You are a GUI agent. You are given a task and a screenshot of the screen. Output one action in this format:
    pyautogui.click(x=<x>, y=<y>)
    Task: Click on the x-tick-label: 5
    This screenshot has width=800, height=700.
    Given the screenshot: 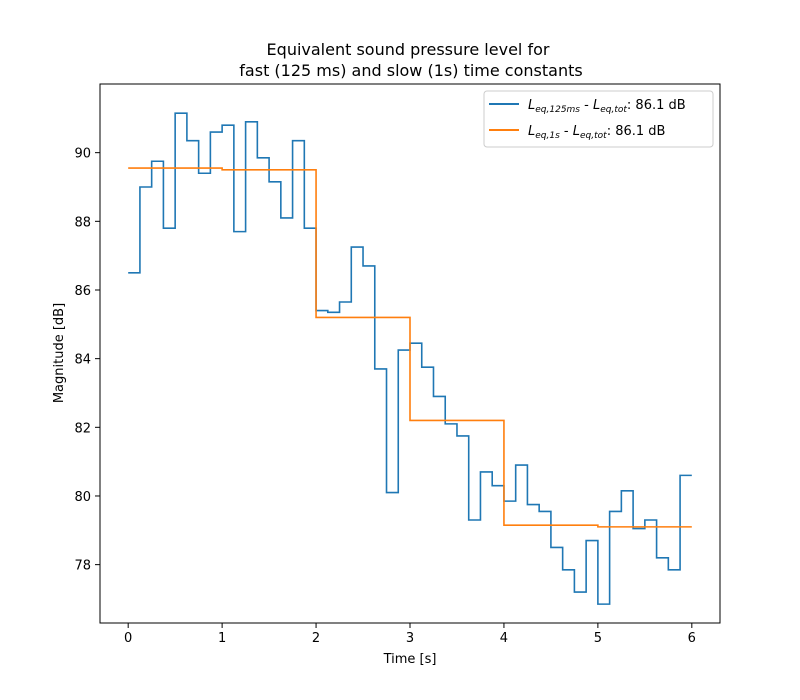 What is the action you would take?
    pyautogui.click(x=598, y=638)
    